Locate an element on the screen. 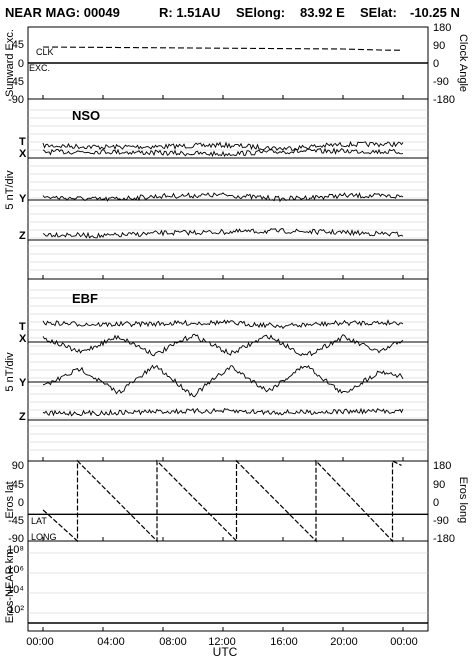 The height and width of the screenshot is (656, 473). x-tick-label-0: 00:00 is located at coordinates (40, 642).